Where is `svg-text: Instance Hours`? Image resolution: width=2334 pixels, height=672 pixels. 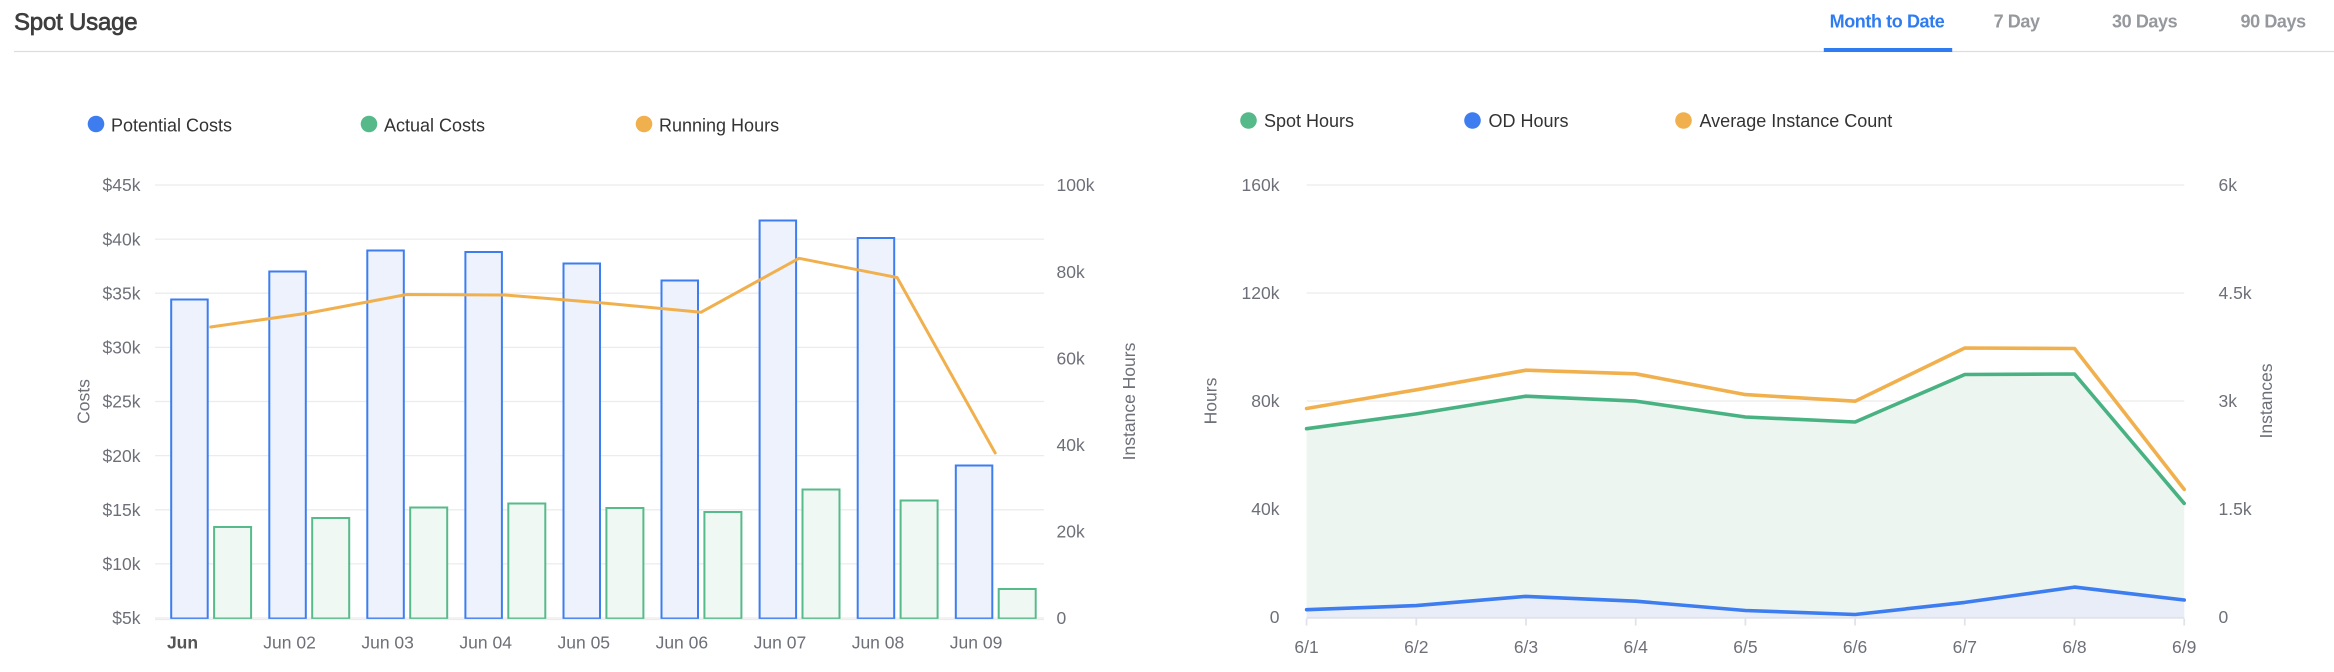
svg-text: Instance Hours is located at coordinates (1129, 401).